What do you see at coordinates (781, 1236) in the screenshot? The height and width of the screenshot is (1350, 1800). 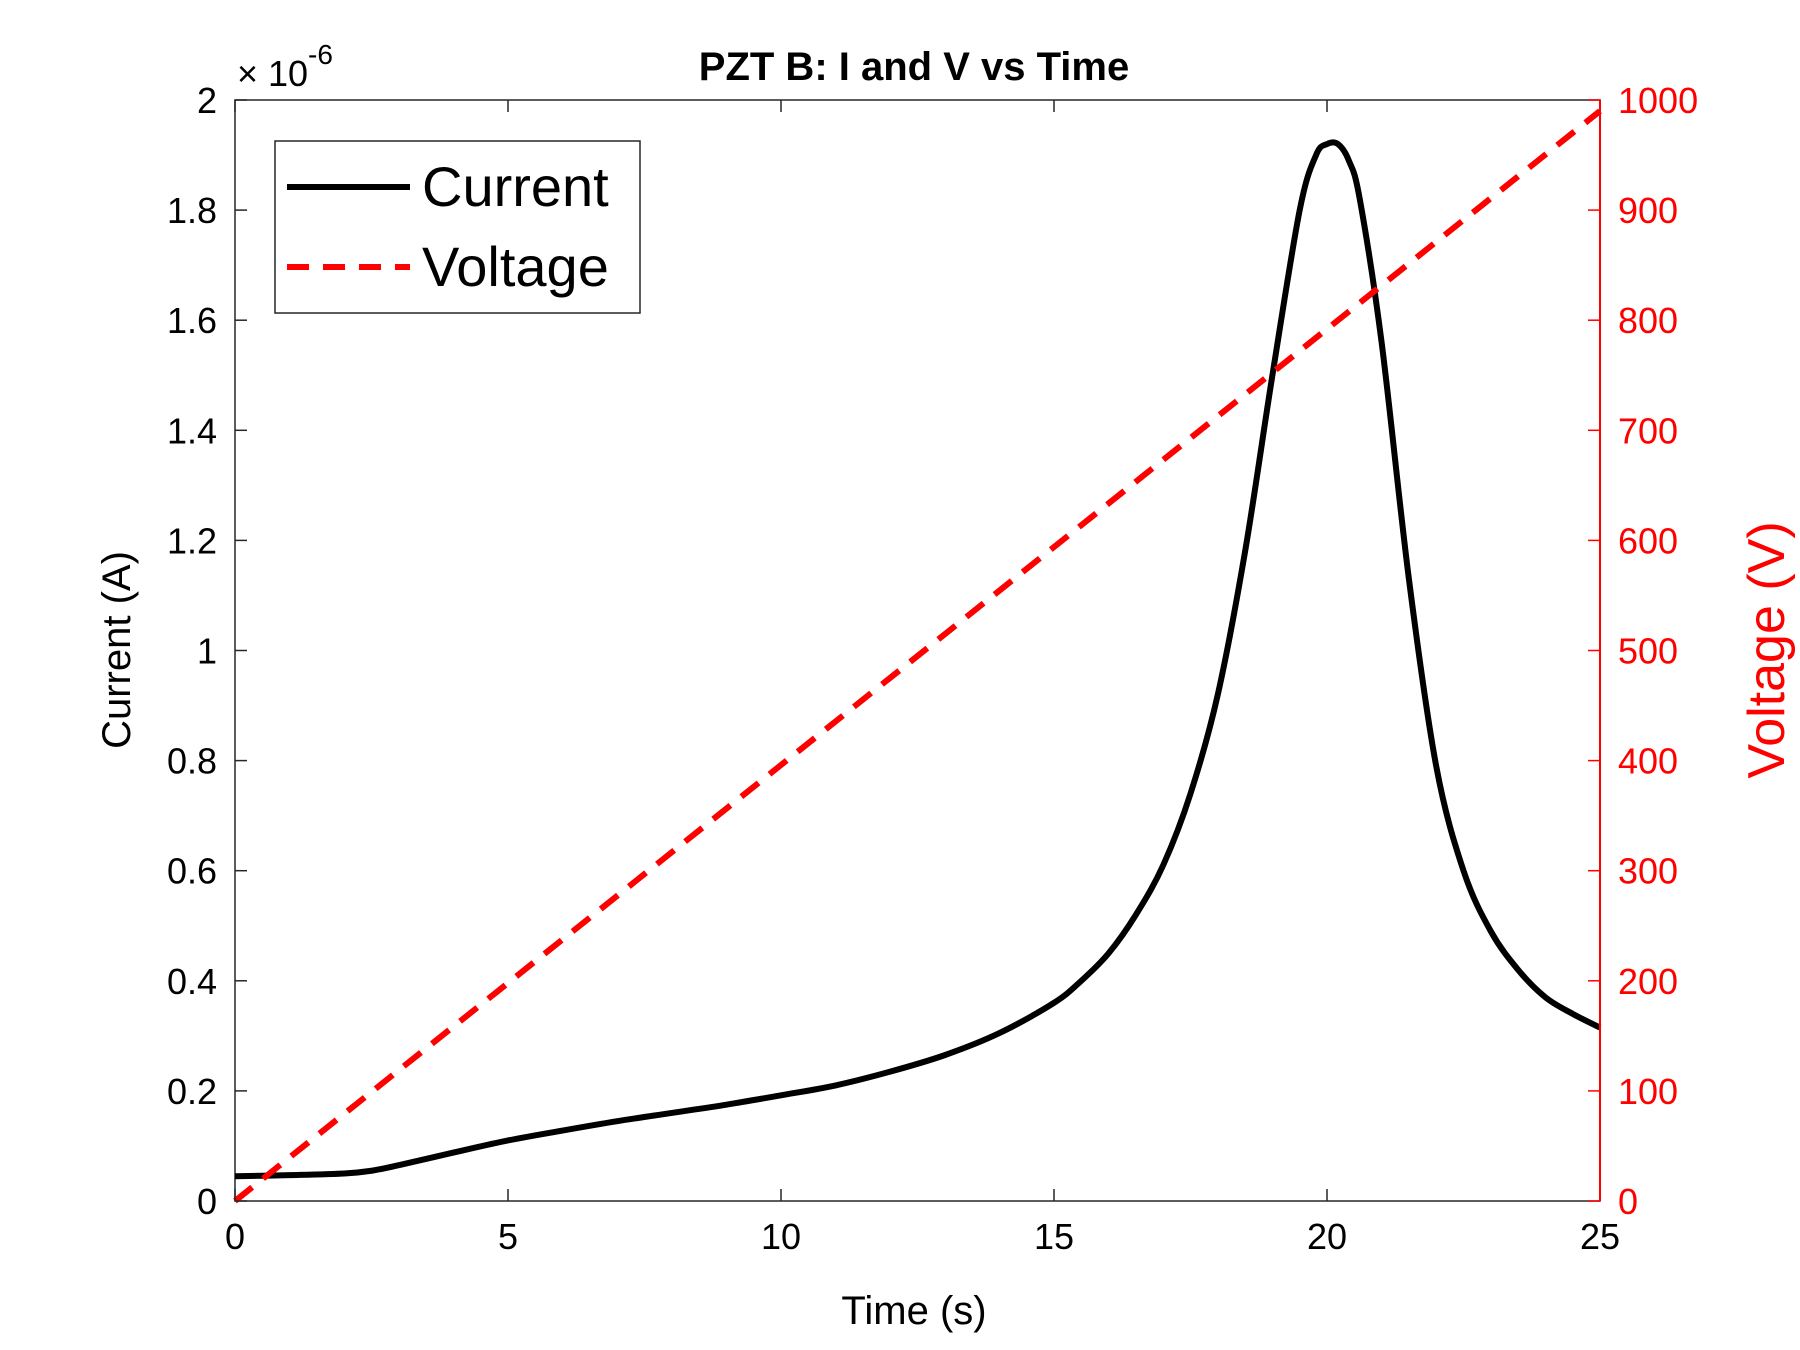 I see `x-tick-label: 10` at bounding box center [781, 1236].